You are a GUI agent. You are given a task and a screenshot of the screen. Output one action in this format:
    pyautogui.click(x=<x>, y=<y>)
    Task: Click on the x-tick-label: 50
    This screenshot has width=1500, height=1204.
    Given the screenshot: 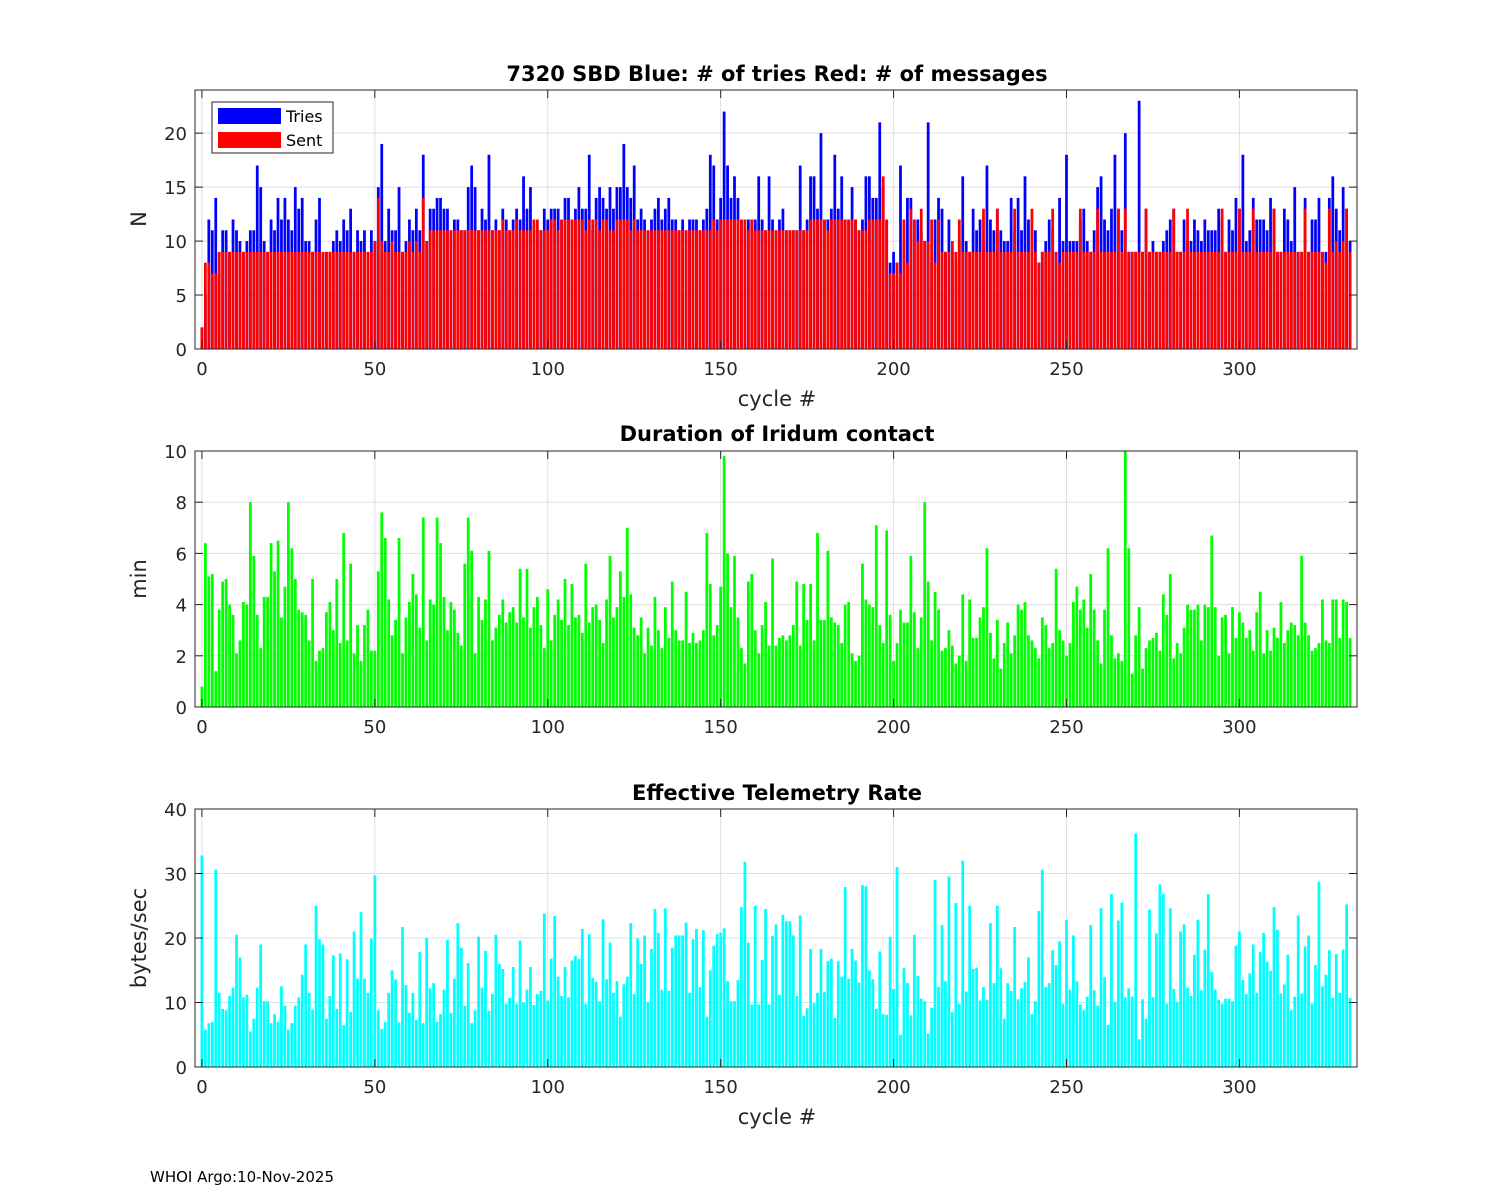 What is the action you would take?
    pyautogui.click(x=374, y=727)
    